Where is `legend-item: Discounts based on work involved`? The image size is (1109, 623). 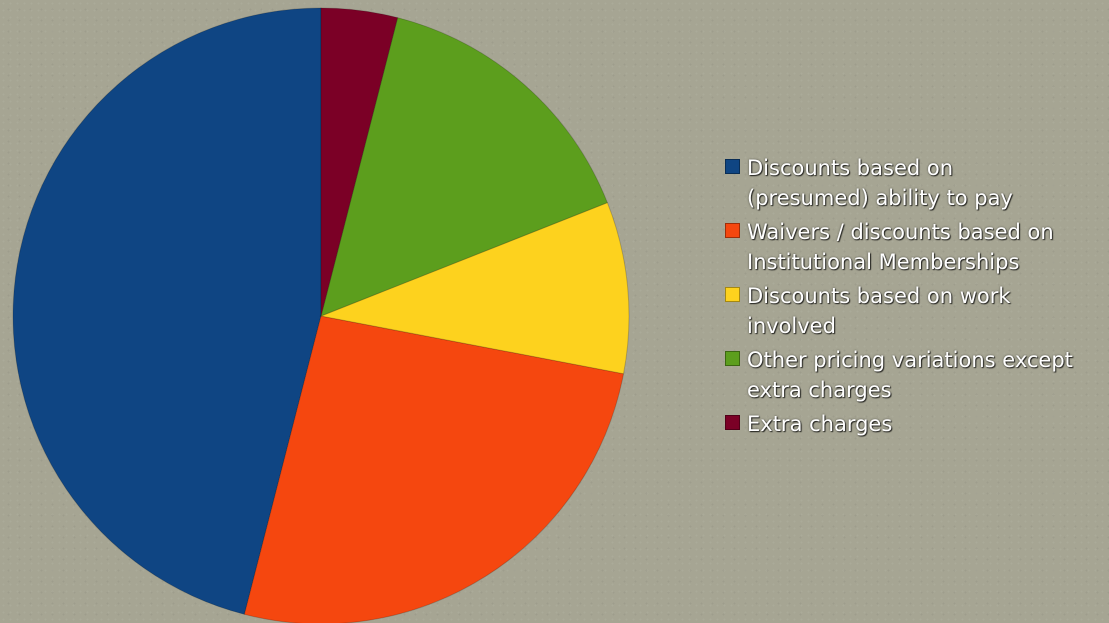 legend-item: Discounts based on work involved is located at coordinates (917, 311).